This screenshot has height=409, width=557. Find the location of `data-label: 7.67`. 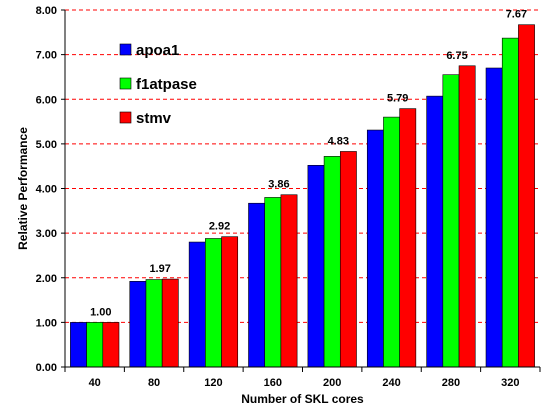

data-label: 7.67 is located at coordinates (516, 15).